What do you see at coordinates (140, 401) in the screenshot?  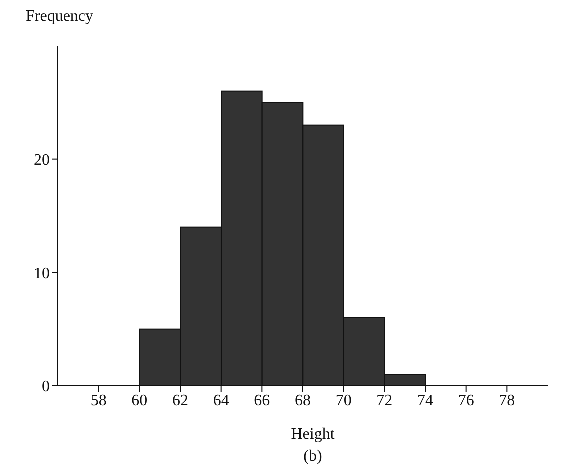 I see `x-tick-label: 60` at bounding box center [140, 401].